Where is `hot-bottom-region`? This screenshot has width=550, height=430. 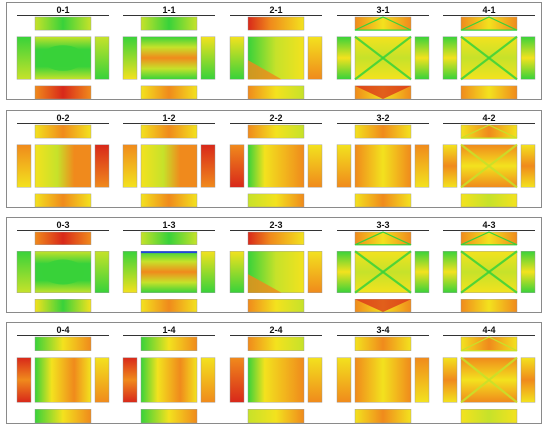
hot-bottom-region is located at coordinates (383, 92).